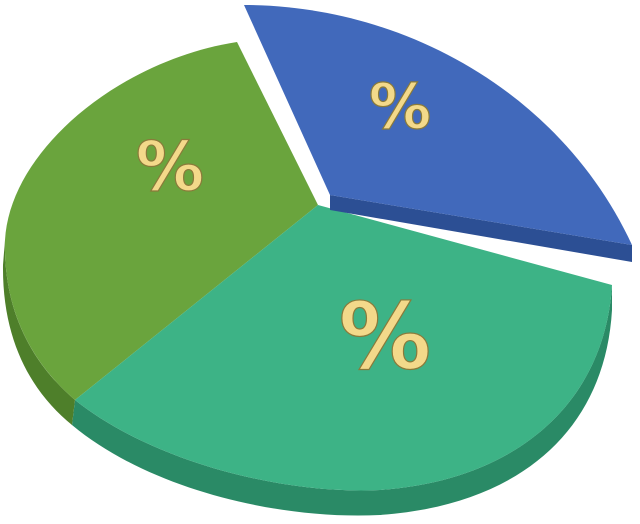 This screenshot has height=524, width=640. I want to click on slice-green-side, so click(38, 332).